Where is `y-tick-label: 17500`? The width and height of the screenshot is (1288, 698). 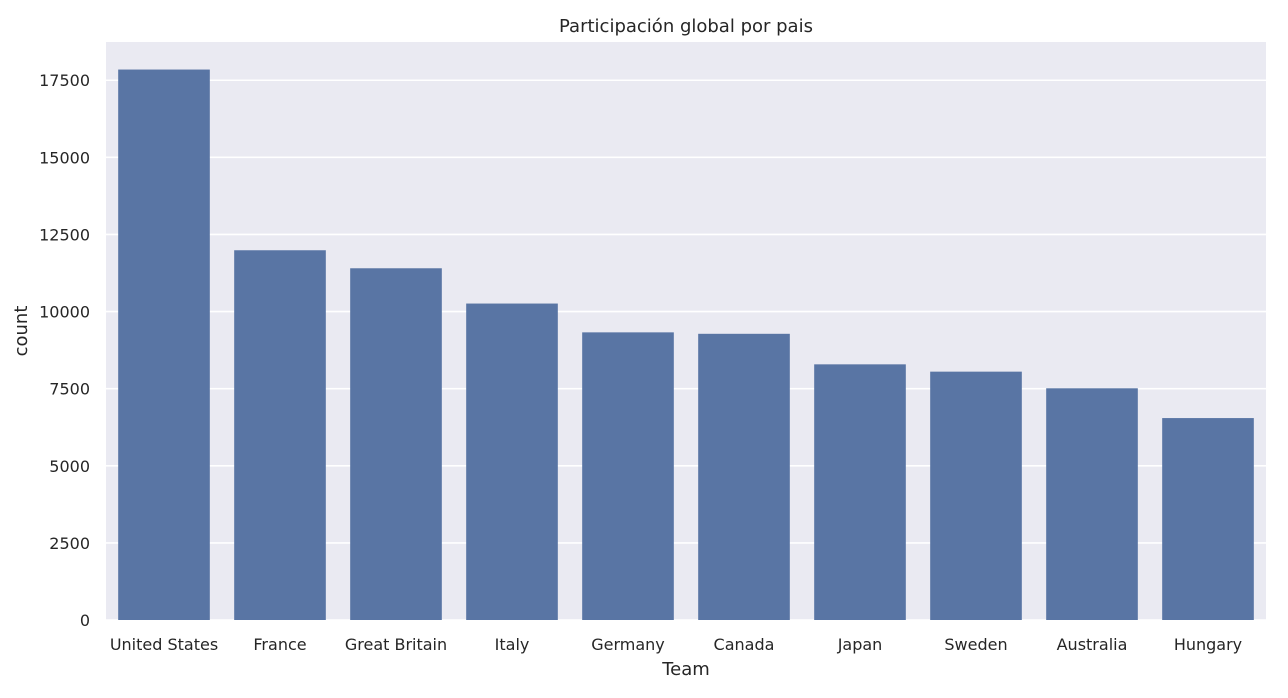 y-tick-label: 17500 is located at coordinates (64, 80).